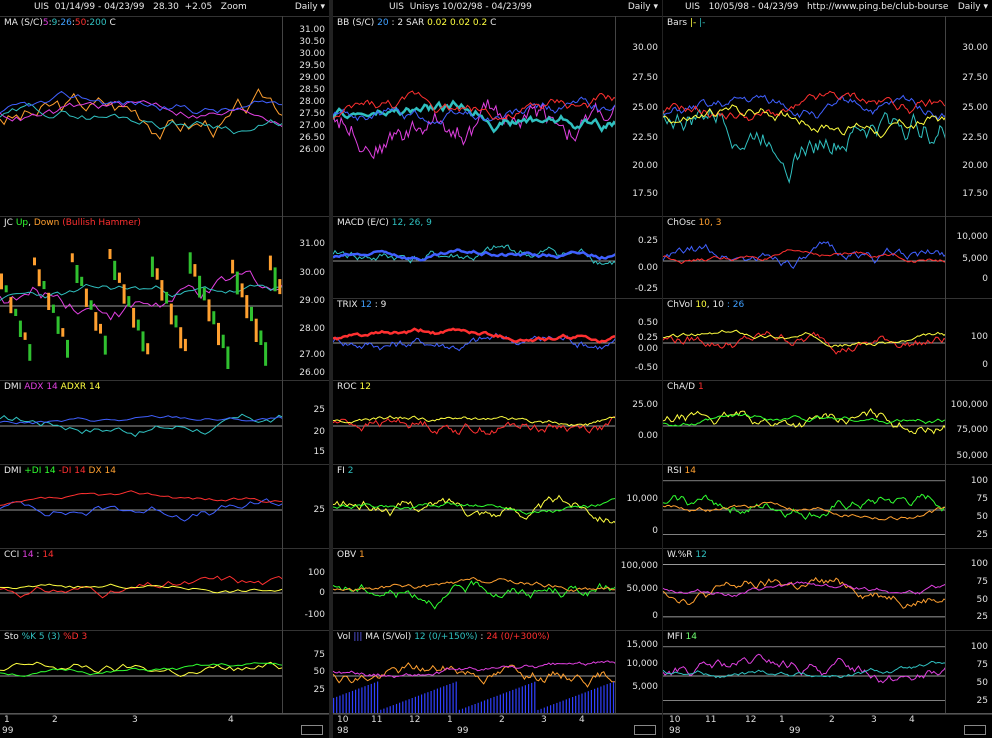 This screenshot has height=738, width=992. I want to click on indicator-panel: MACD (E/C) 12, 26, 9 0.25 0.00 -0.25, so click(497, 257).